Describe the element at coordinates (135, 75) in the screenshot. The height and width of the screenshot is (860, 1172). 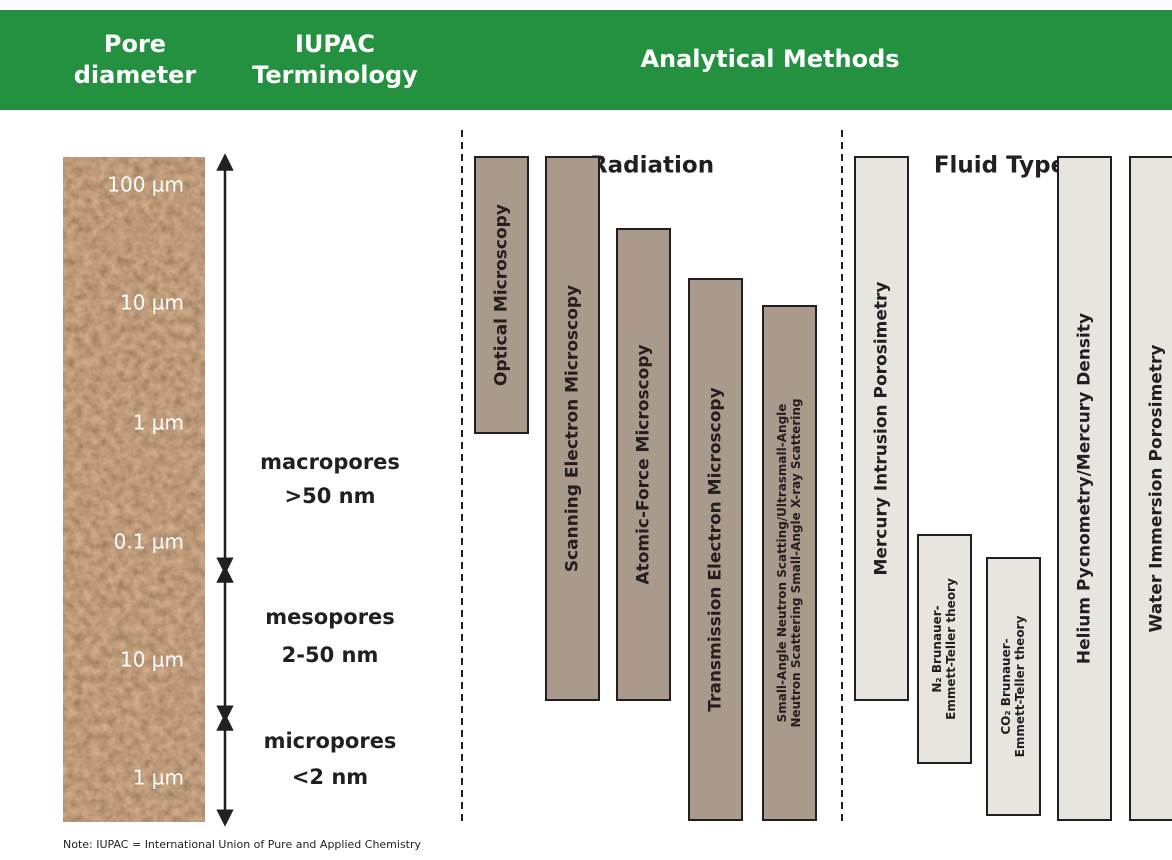
I see `header-label: diameter` at that location.